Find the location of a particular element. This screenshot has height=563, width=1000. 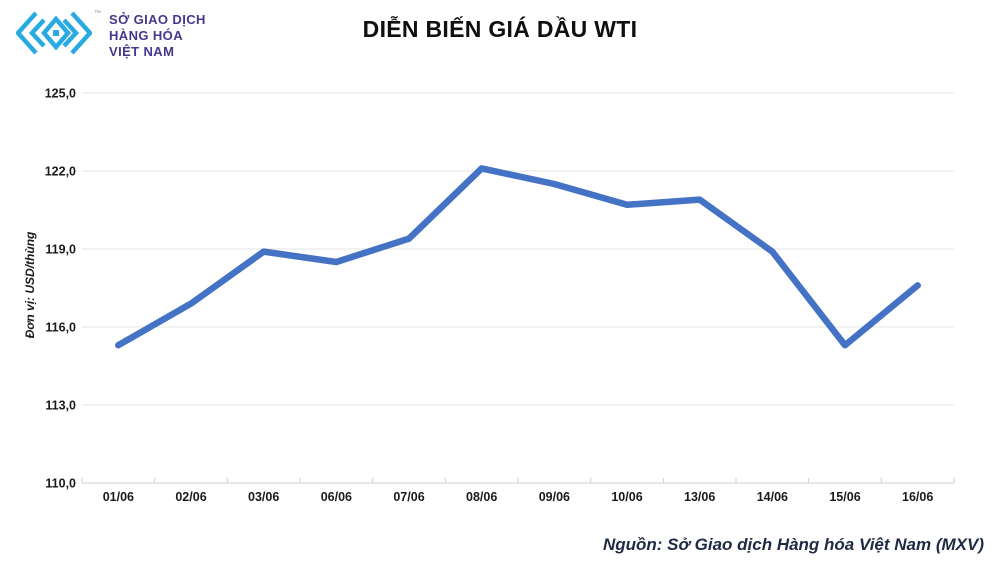

x-tick-label: 16/06 is located at coordinates (917, 497).